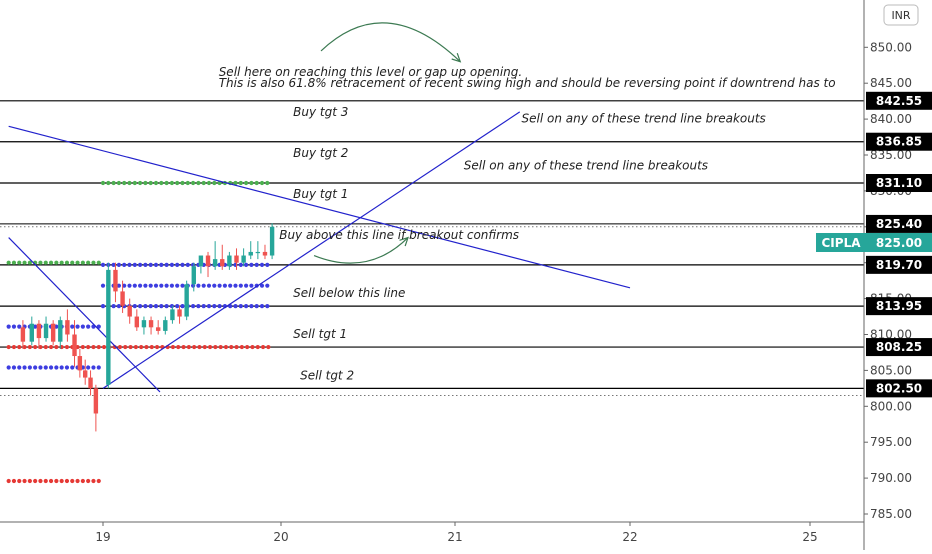  Describe the element at coordinates (891, 155) in the screenshot. I see `y-tick-label: 835.00` at that location.